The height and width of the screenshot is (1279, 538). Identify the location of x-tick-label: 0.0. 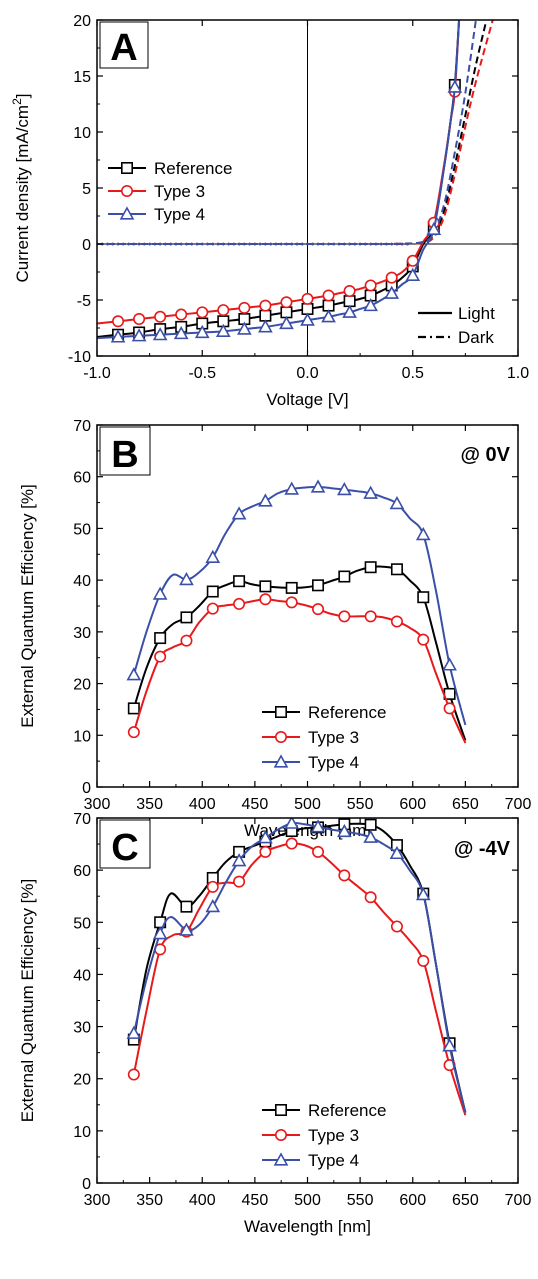
(307, 373).